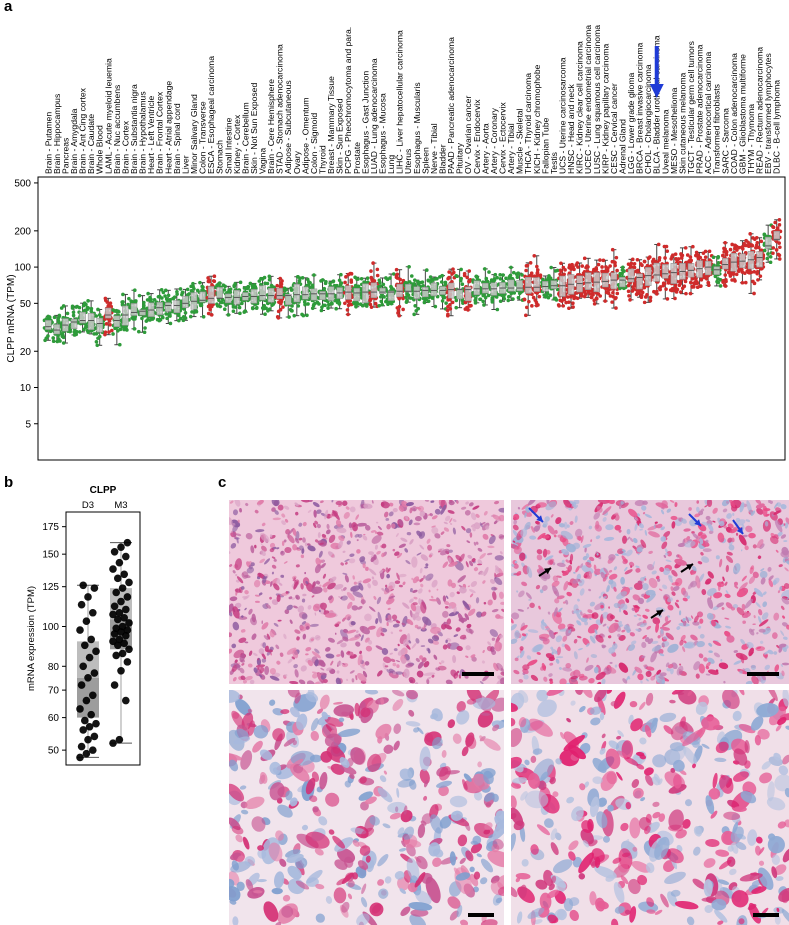 Image resolution: width=789 pixels, height=925 pixels. Describe the element at coordinates (211, 115) in the screenshot. I see `category-label: ESCA - Esophageal carcinoma` at that location.